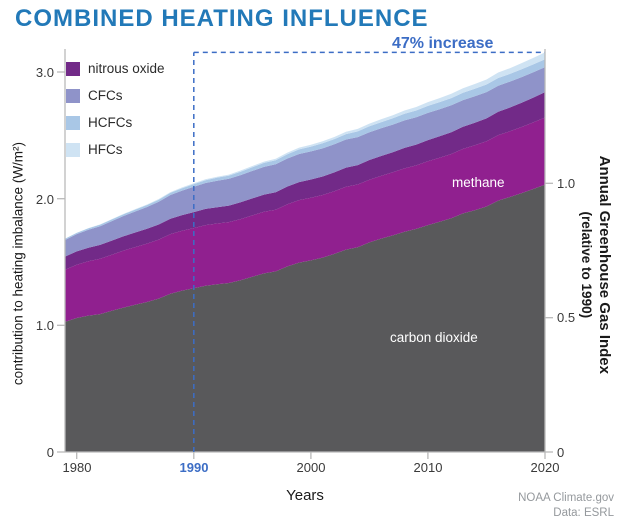 This screenshot has height=531, width=620. I want to click on area-label-carbon-dioxide: carbon dioxide, so click(434, 337).